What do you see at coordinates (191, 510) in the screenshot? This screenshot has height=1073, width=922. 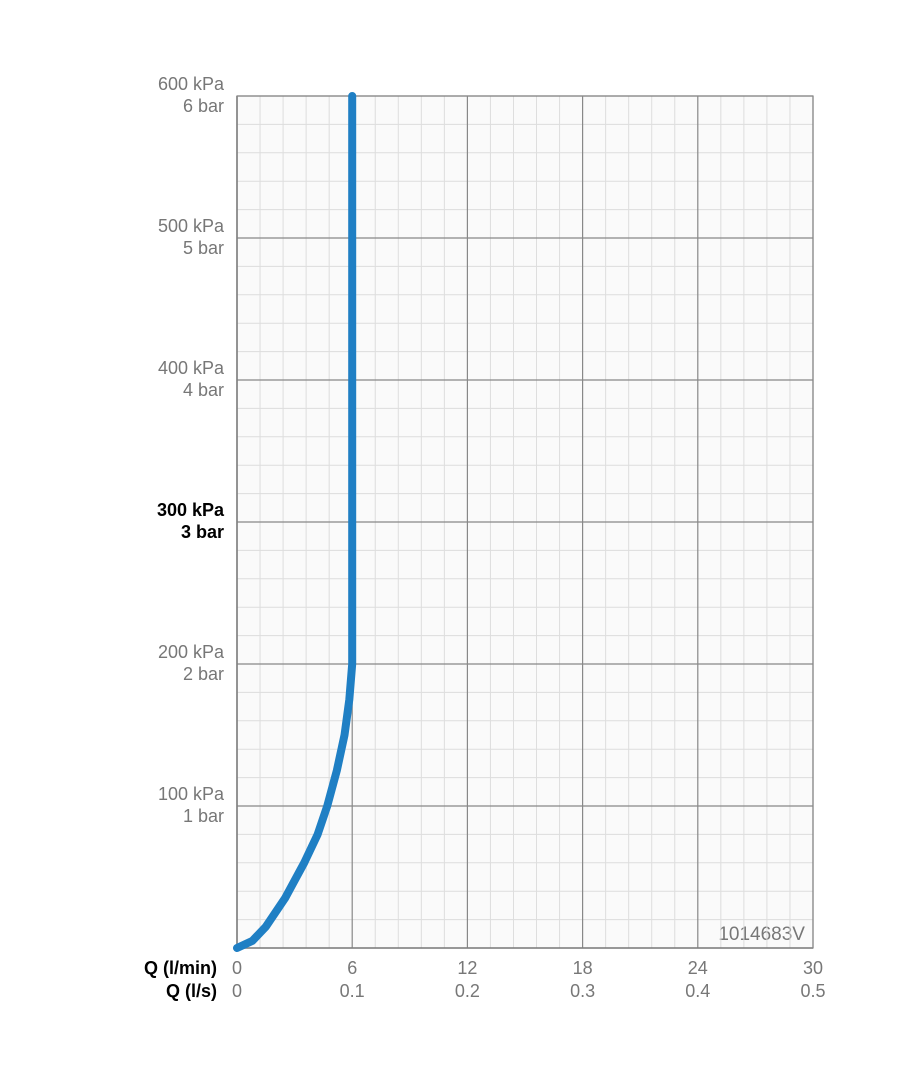 I see `y-tick-label: 300 kPa` at bounding box center [191, 510].